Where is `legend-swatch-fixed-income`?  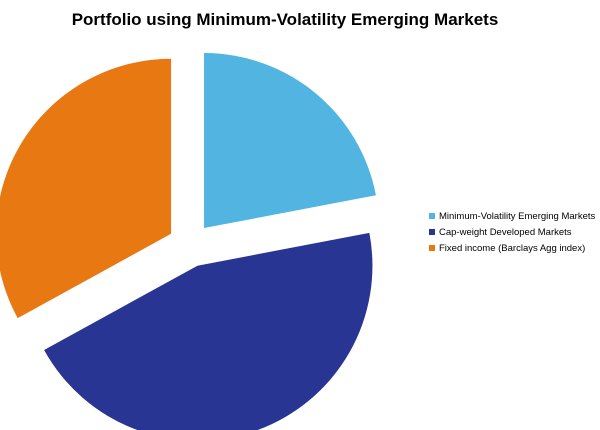
legend-swatch-fixed-income is located at coordinates (432, 248).